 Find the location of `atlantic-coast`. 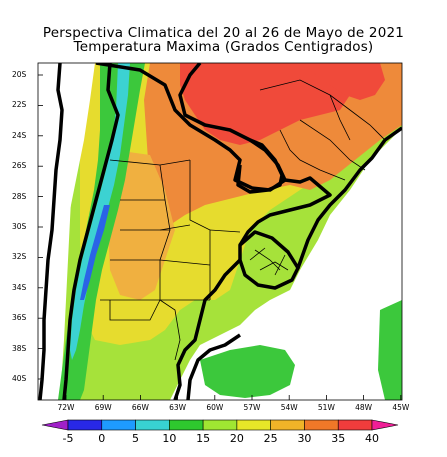

atlantic-coast is located at coordinates (349, 197).